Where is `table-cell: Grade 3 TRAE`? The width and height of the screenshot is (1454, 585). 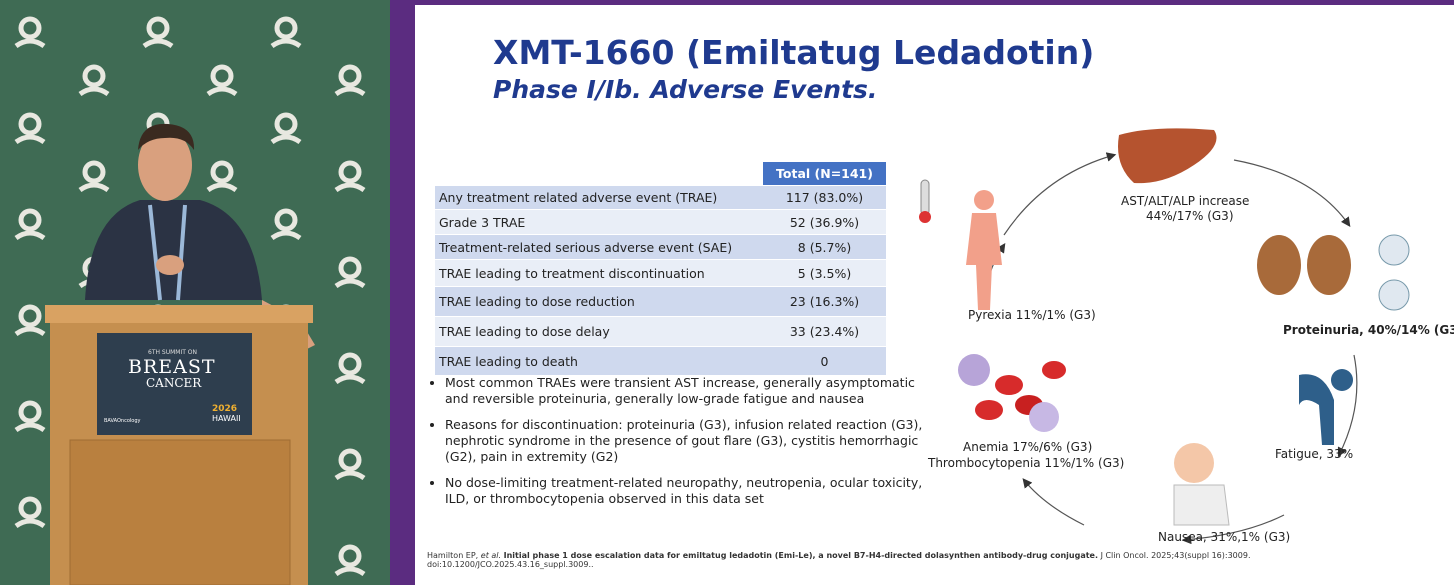
table-cell: Grade 3 TRAE is located at coordinates (599, 222).